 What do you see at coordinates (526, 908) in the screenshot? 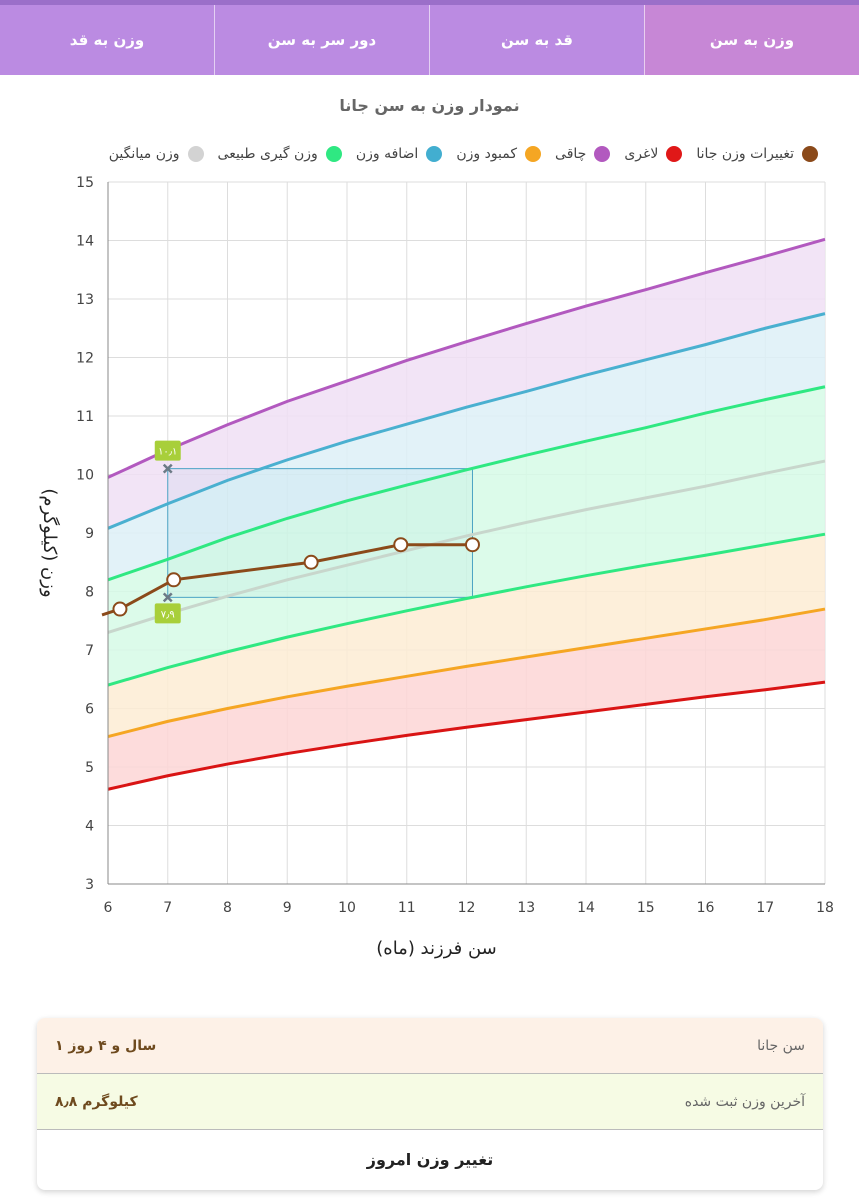
I see `x-tick-label: 13` at bounding box center [526, 908].